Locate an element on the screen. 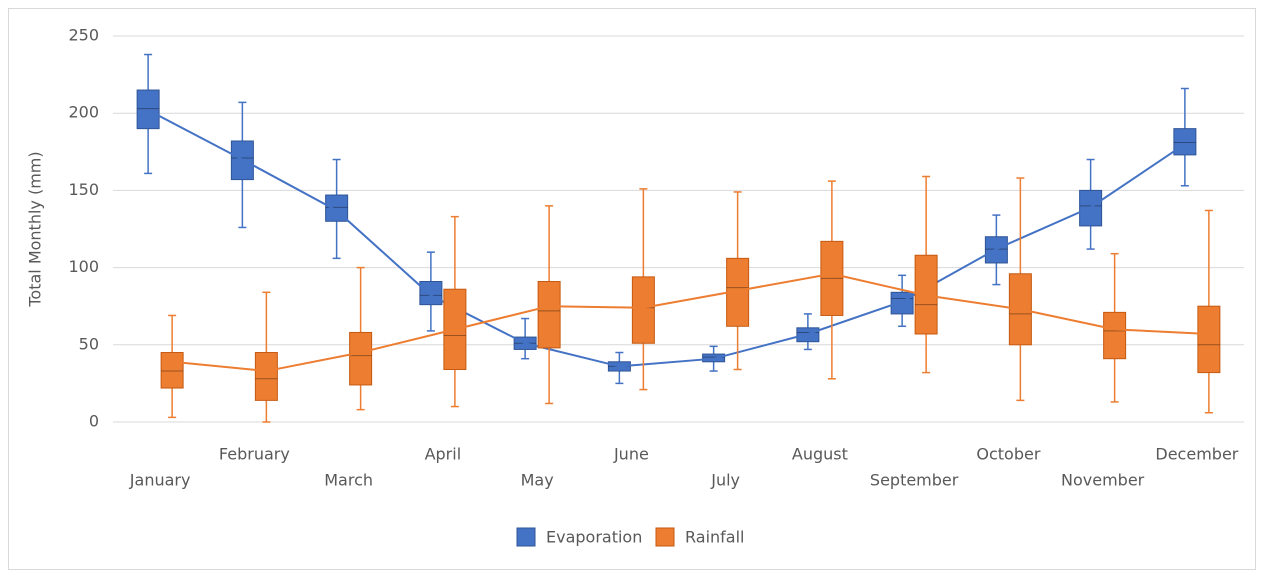 This screenshot has height=578, width=1264. x-tick-label: July is located at coordinates (725, 480).